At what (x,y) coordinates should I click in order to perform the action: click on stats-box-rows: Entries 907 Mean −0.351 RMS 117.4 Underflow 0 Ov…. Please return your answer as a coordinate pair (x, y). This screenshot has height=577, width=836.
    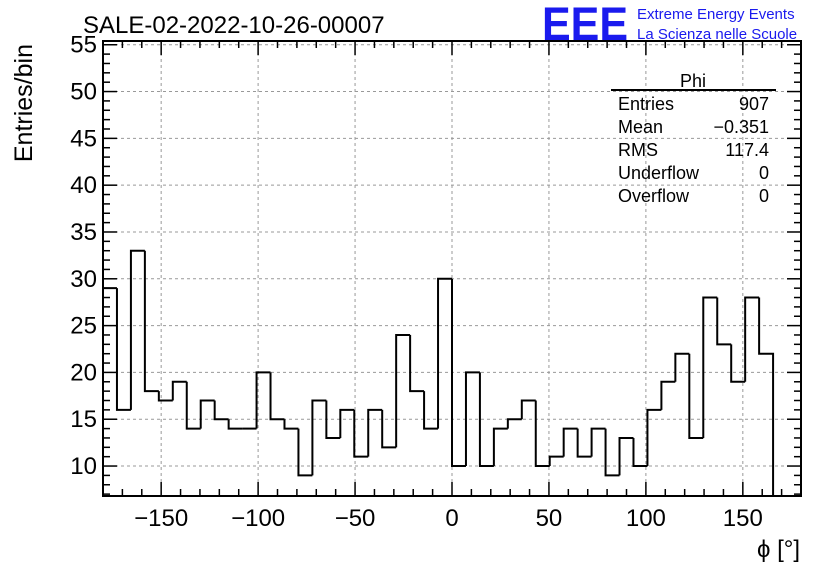
    Looking at the image, I should click on (693, 150).